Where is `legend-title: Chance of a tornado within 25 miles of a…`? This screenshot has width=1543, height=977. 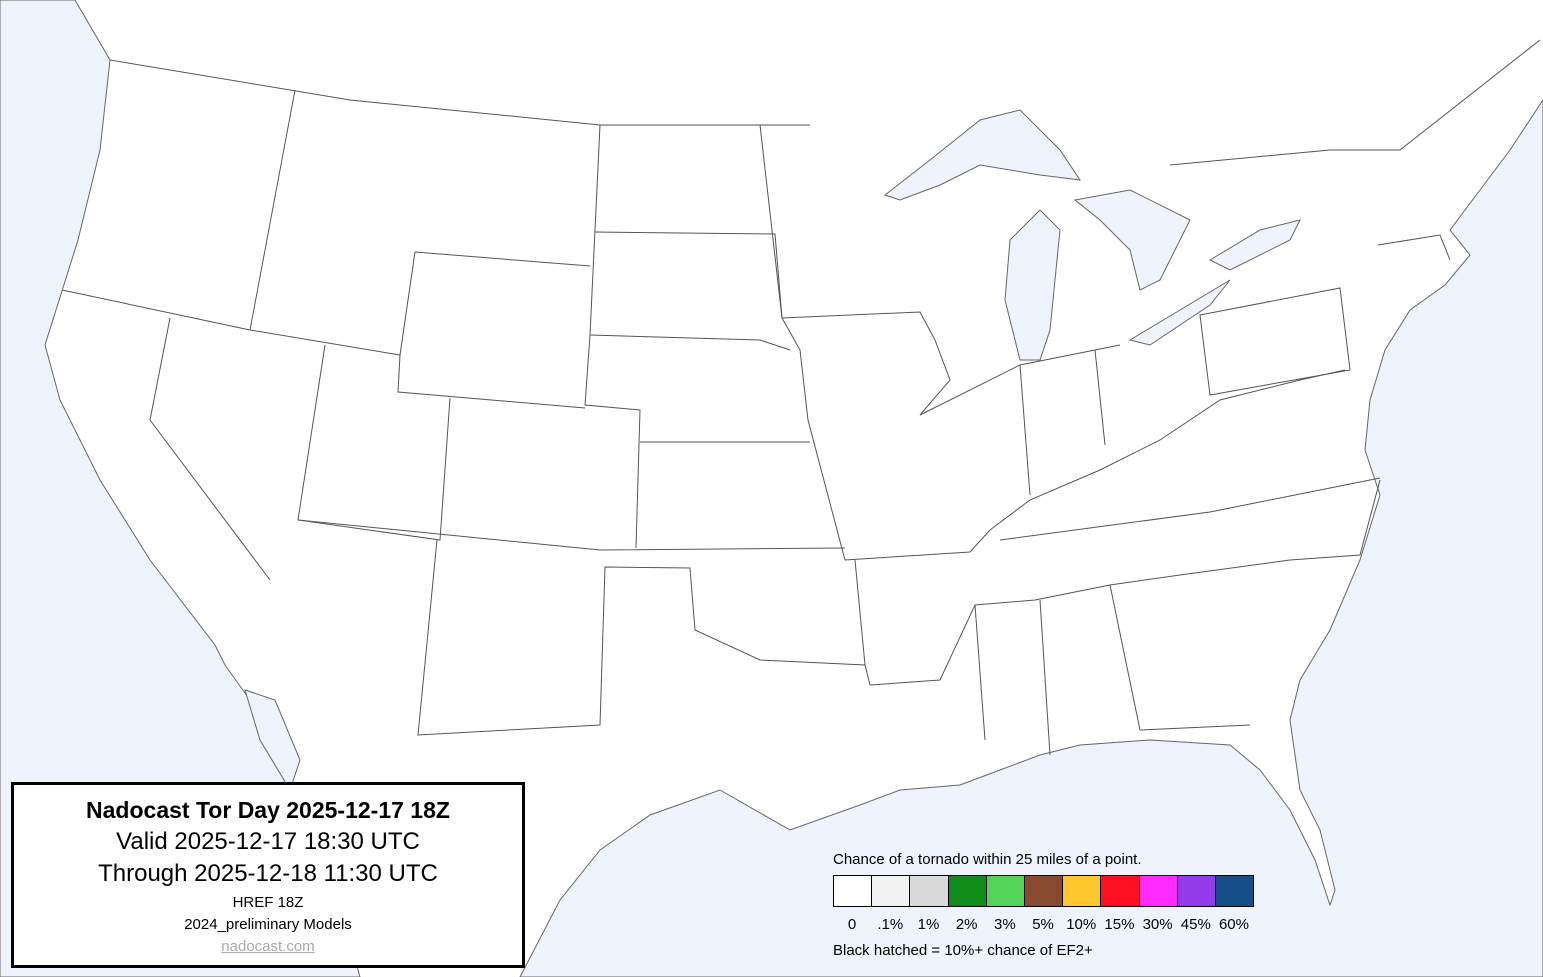
legend-title: Chance of a tornado within 25 miles of a… is located at coordinates (987, 859).